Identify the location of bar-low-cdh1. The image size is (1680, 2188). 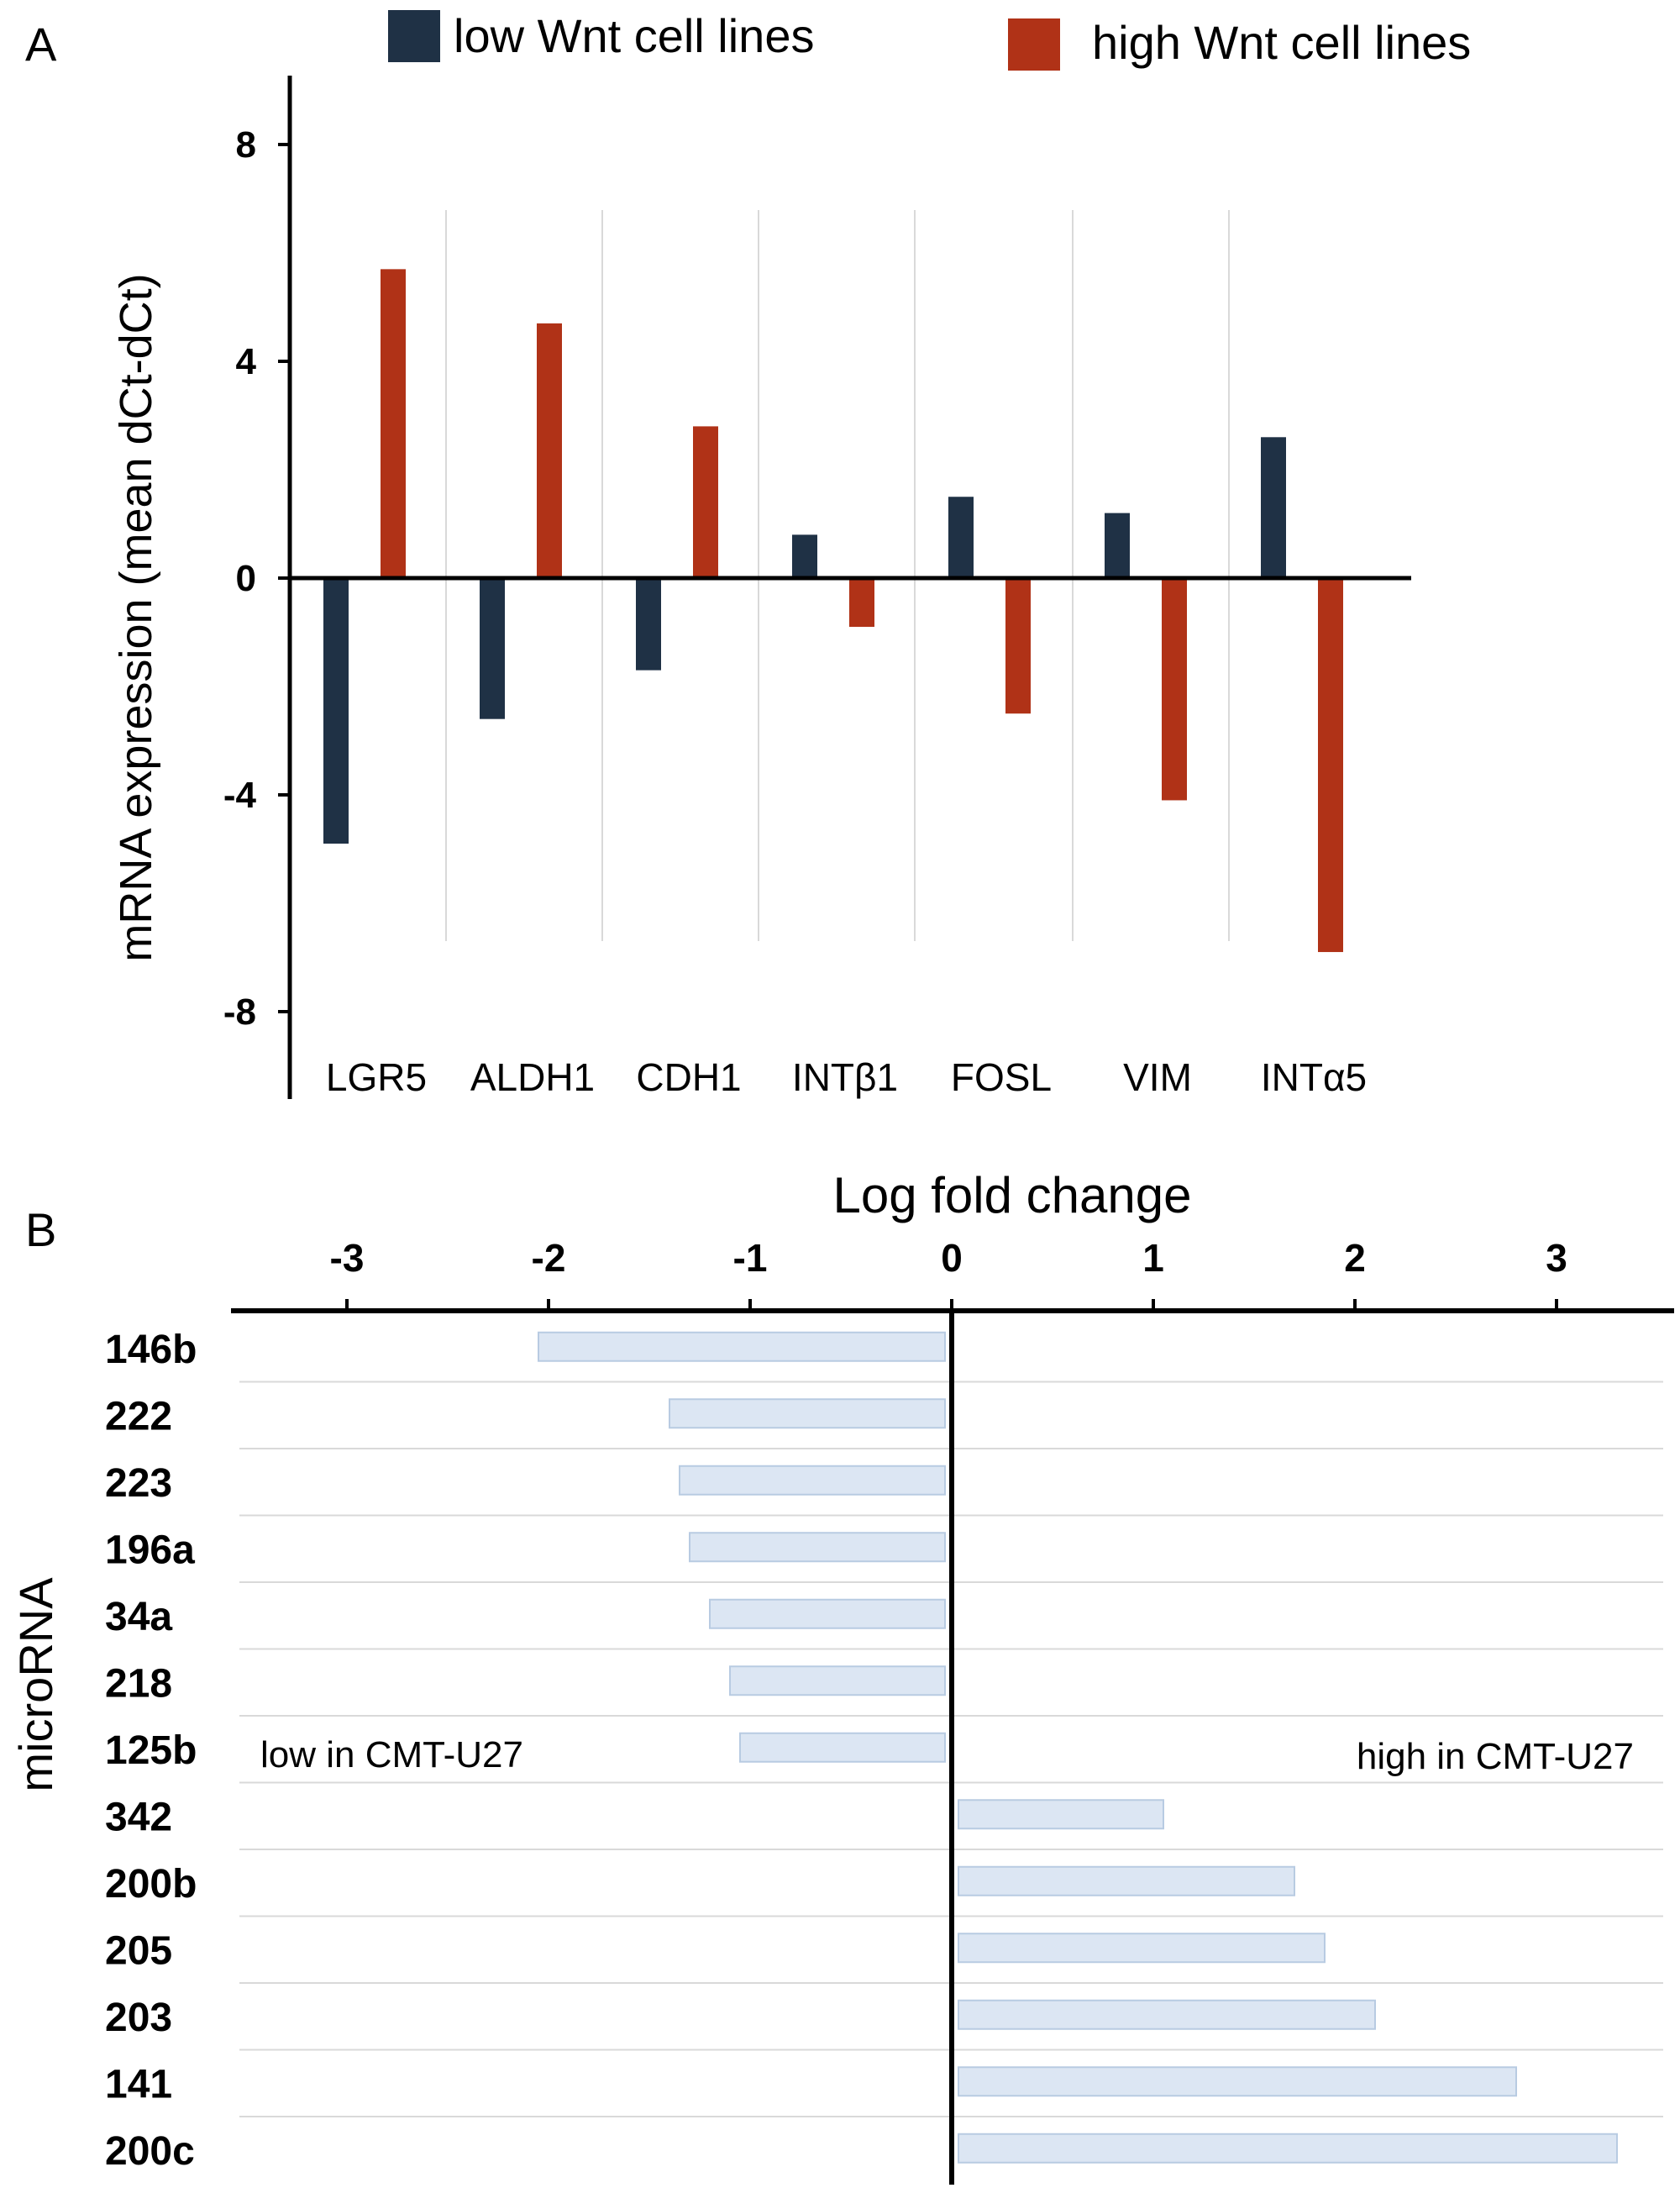
(648, 624).